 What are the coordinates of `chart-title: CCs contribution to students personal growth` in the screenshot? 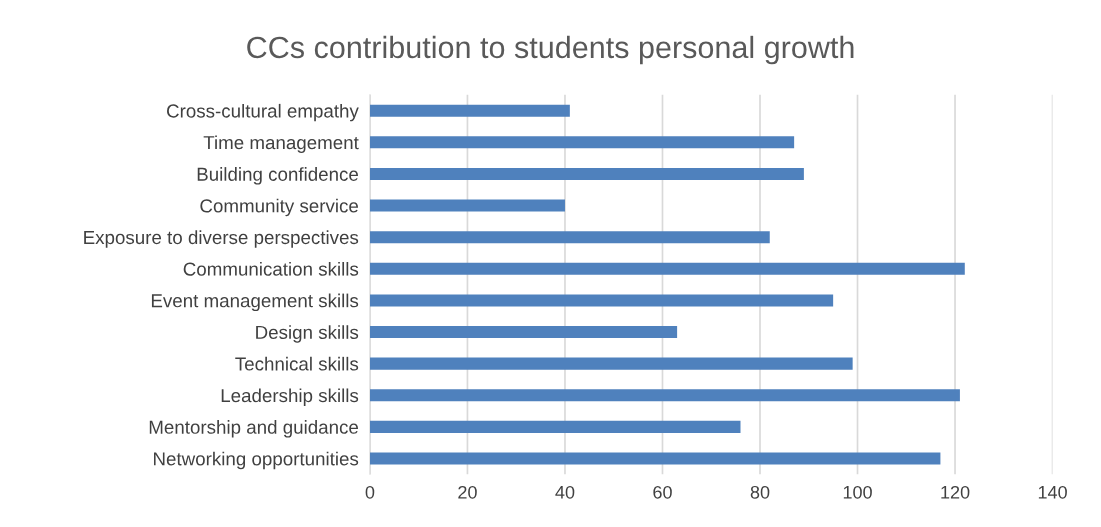 It's located at (550, 50).